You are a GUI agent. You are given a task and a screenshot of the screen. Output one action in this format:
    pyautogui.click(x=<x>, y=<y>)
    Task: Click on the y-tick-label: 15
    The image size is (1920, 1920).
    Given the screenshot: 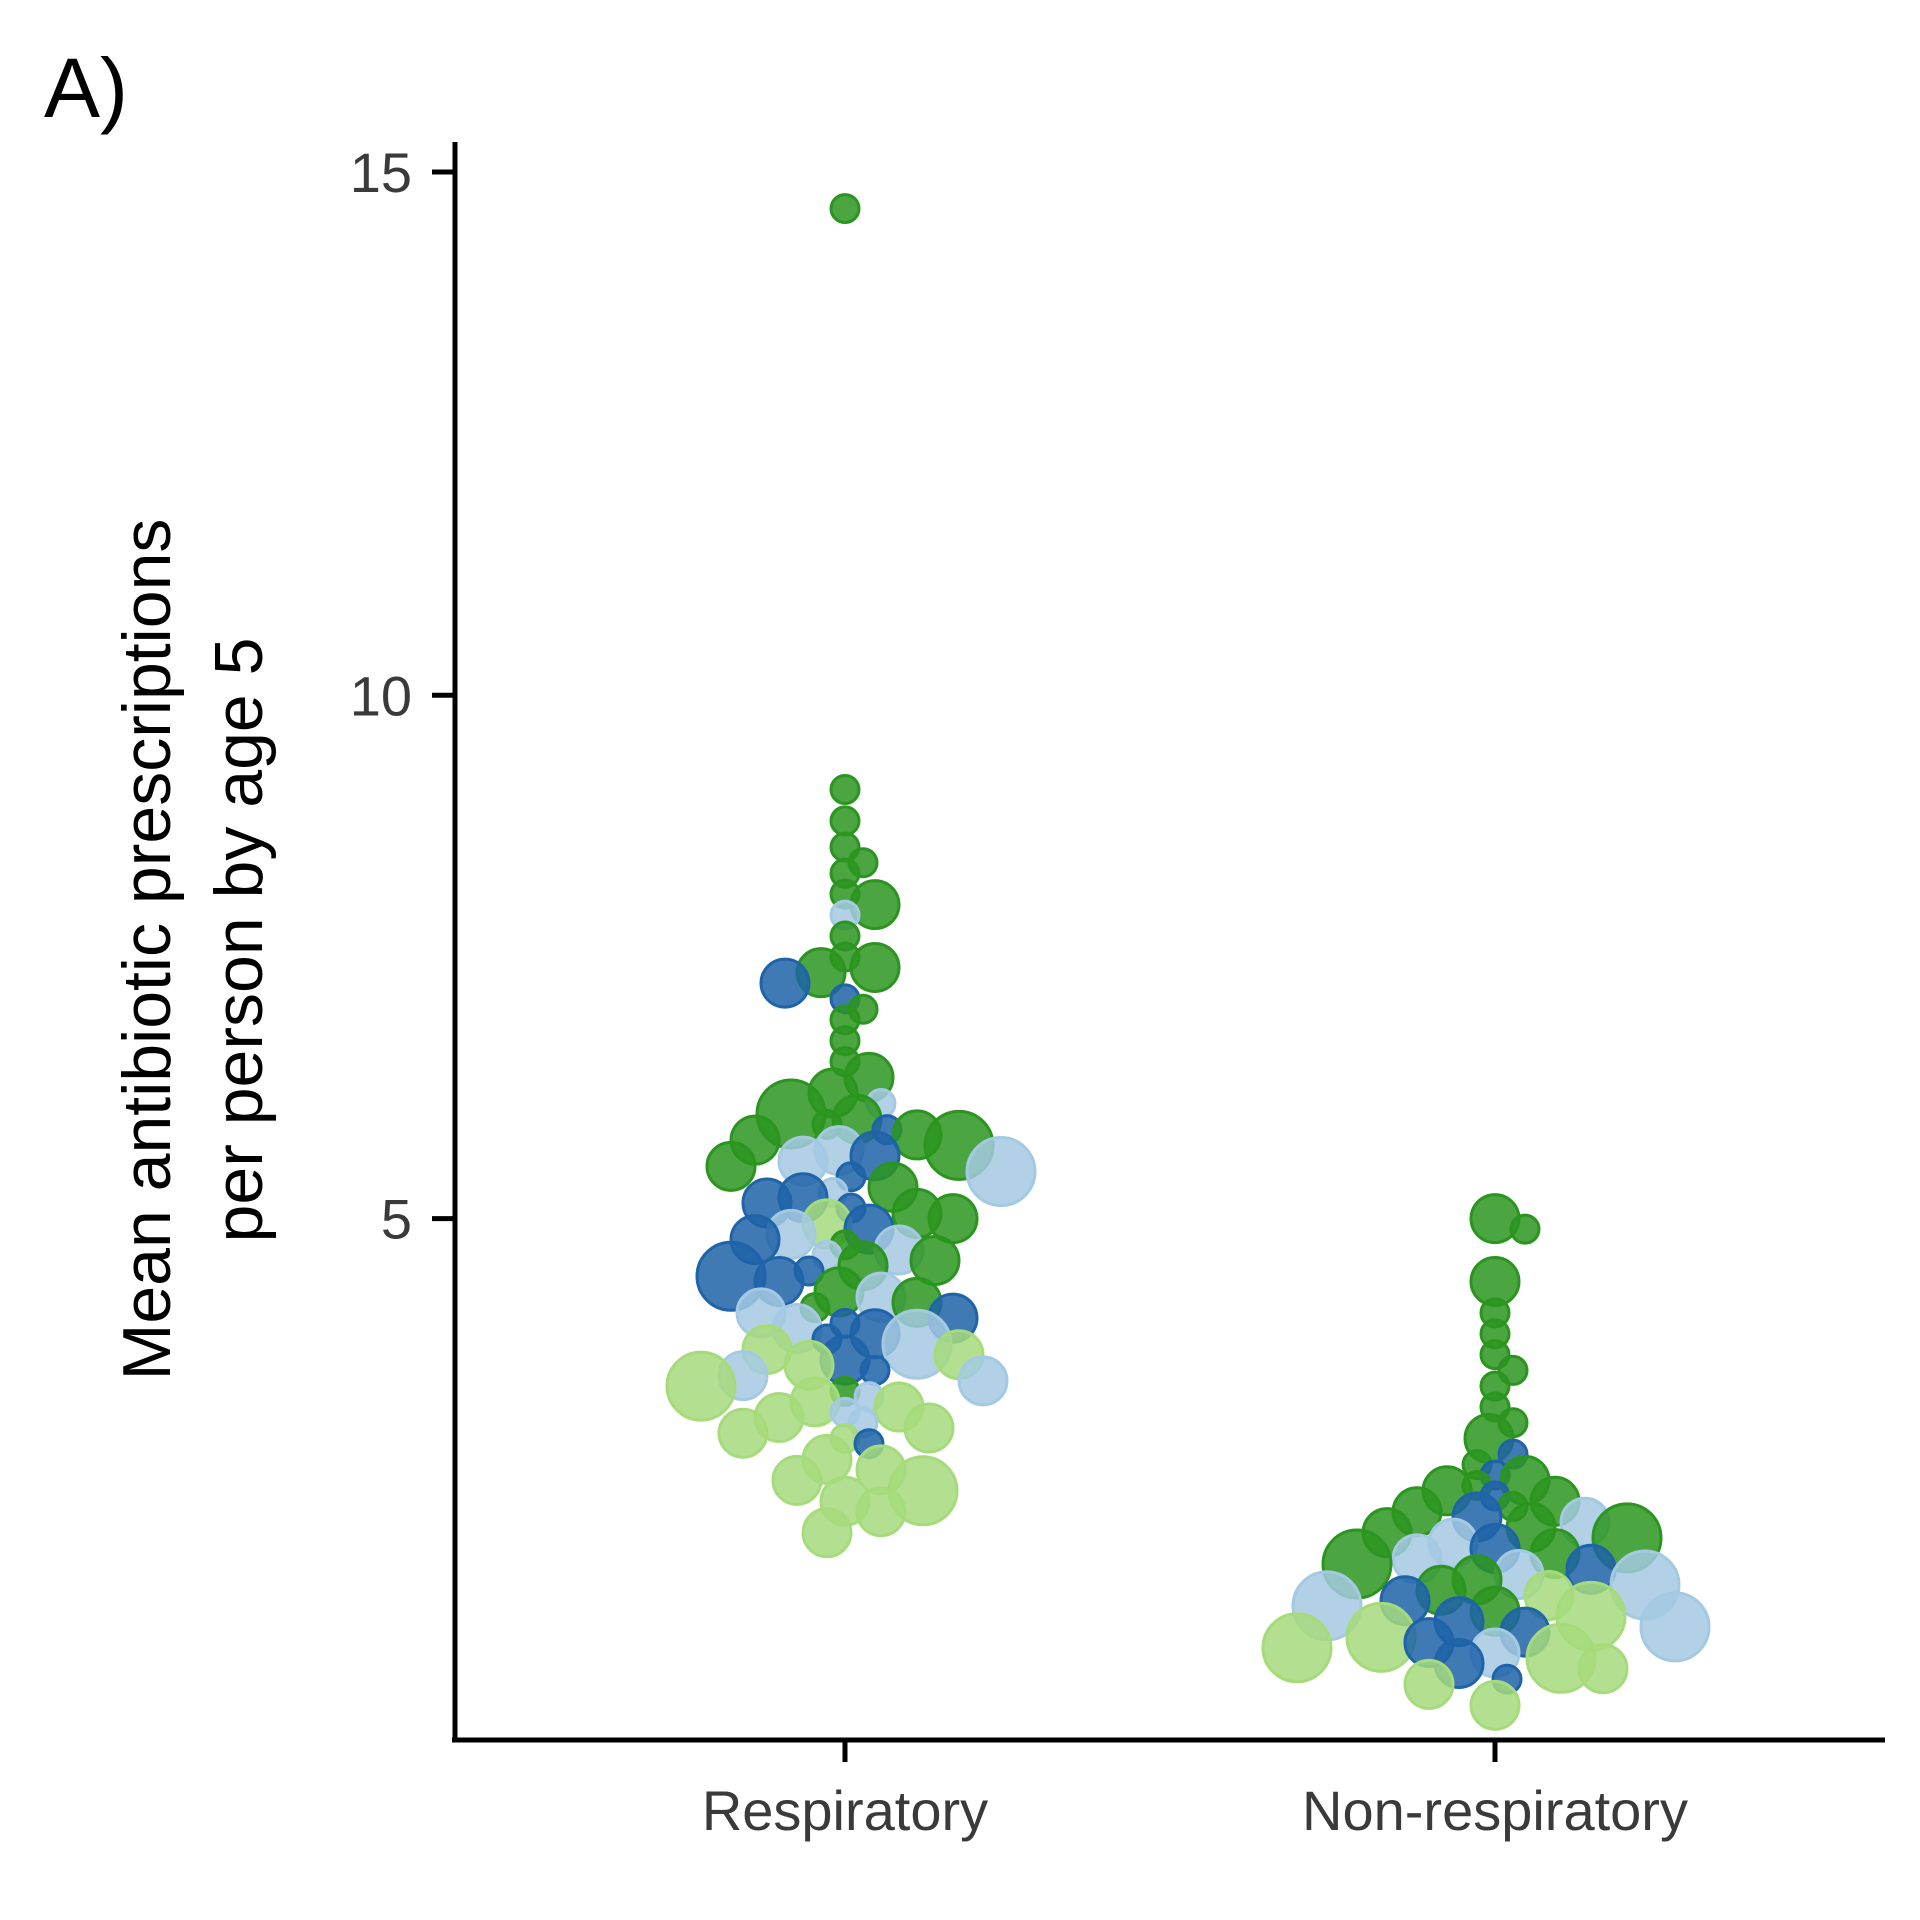 What is the action you would take?
    pyautogui.click(x=381, y=172)
    